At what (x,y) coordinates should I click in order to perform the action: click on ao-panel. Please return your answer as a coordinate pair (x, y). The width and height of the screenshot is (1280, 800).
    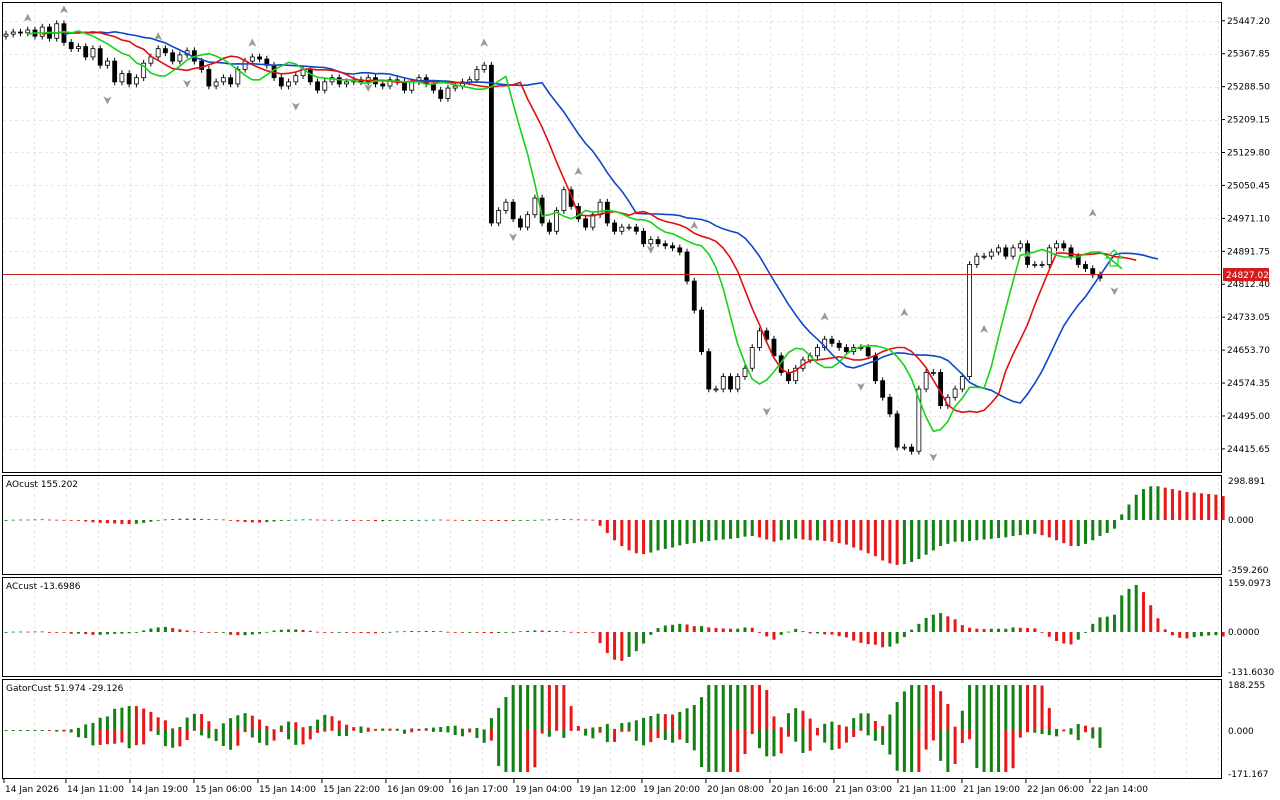
    Looking at the image, I should click on (612, 525).